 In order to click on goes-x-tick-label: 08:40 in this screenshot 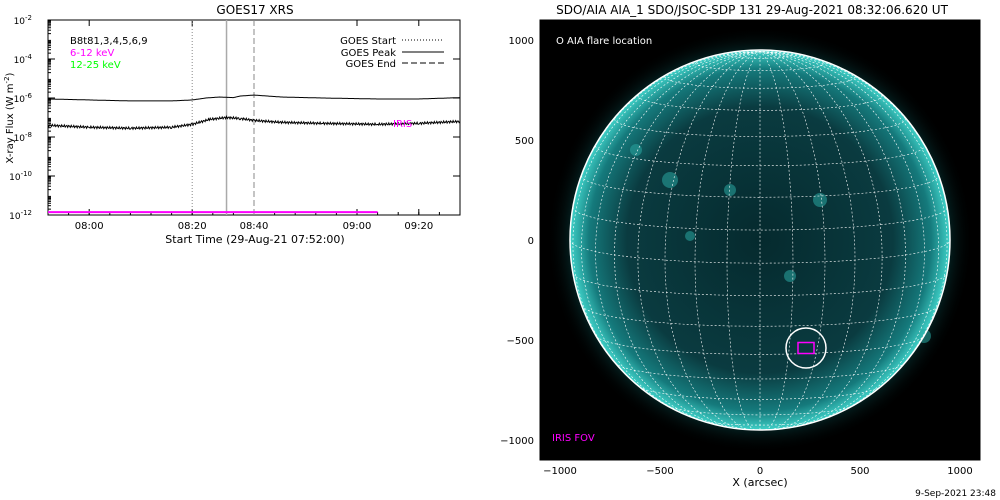, I will do `click(254, 226)`.